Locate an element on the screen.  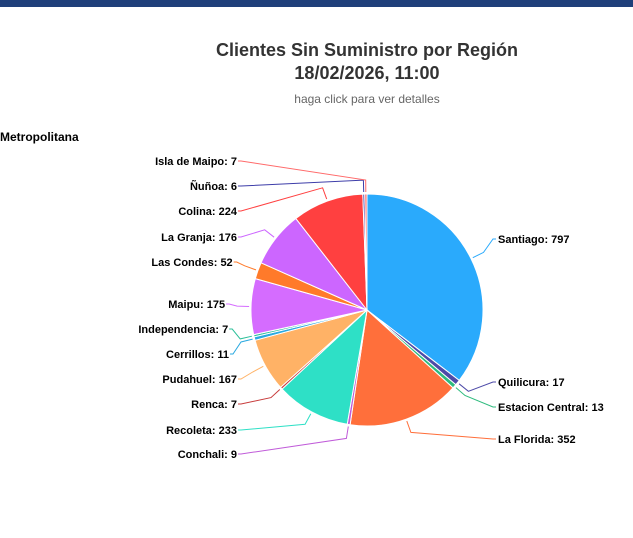
connector-la-granja is located at coordinates (256, 233).